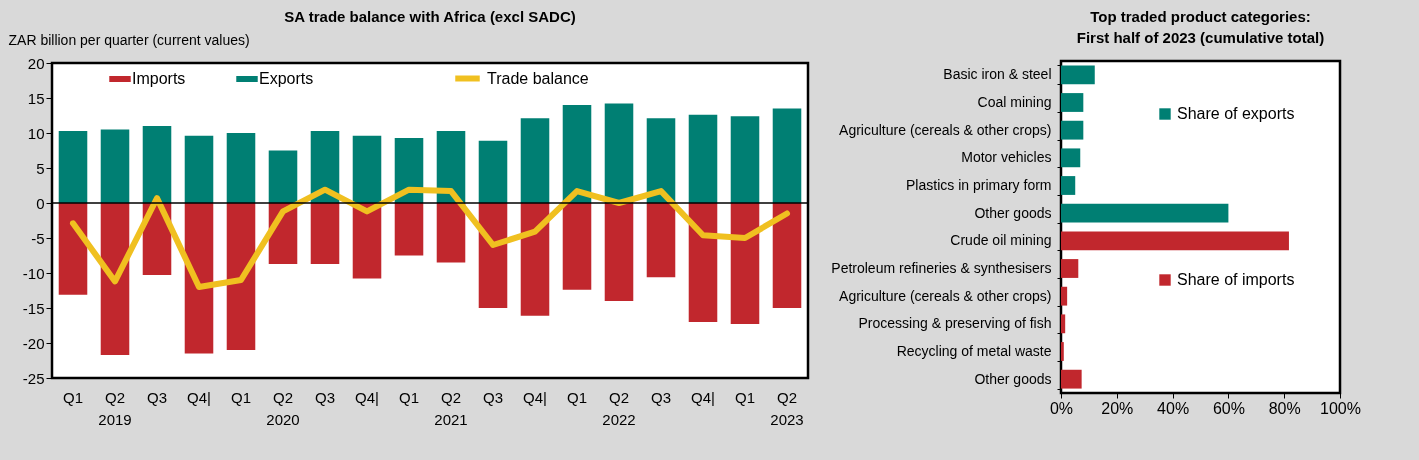  Describe the element at coordinates (36, 133) in the screenshot. I see `y-tick-label: 10` at that location.